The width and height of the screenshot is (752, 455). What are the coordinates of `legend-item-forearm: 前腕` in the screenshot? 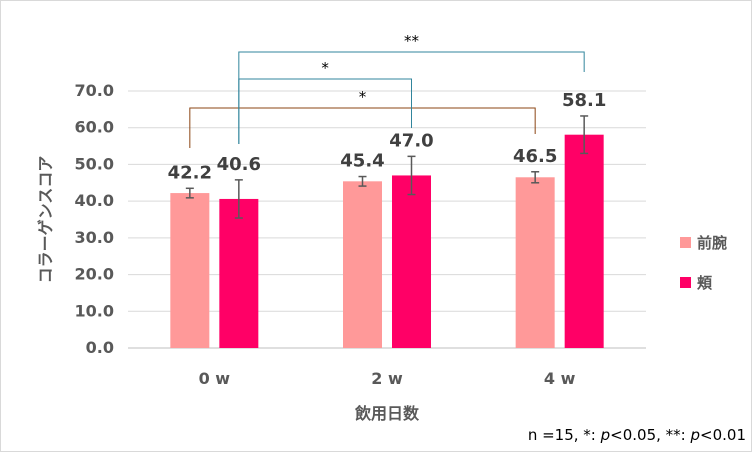 It's located at (703, 242).